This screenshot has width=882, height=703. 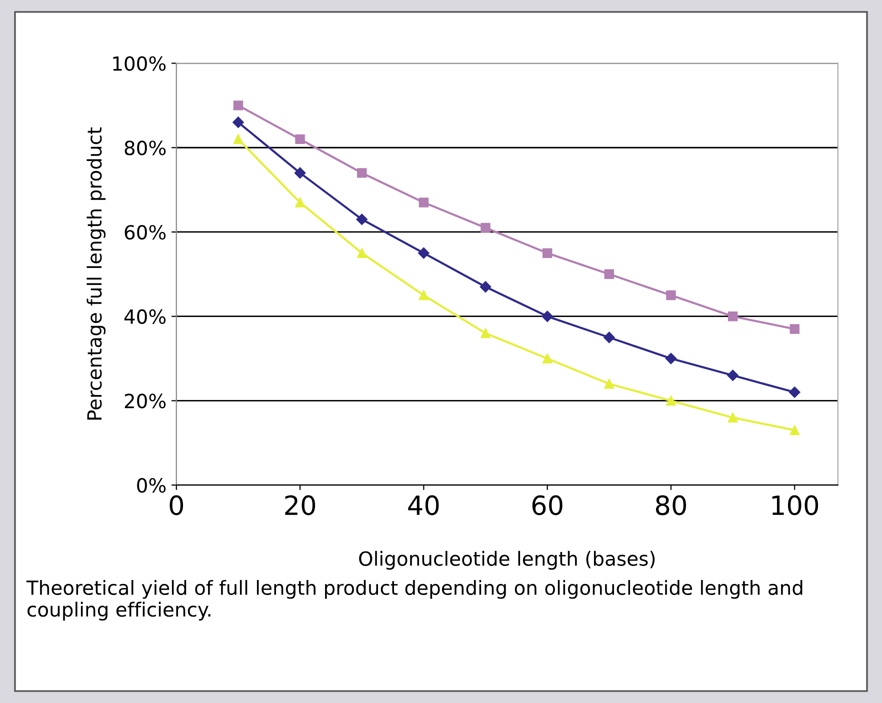 What do you see at coordinates (547, 505) in the screenshot?
I see `x-tick-label: 60` at bounding box center [547, 505].